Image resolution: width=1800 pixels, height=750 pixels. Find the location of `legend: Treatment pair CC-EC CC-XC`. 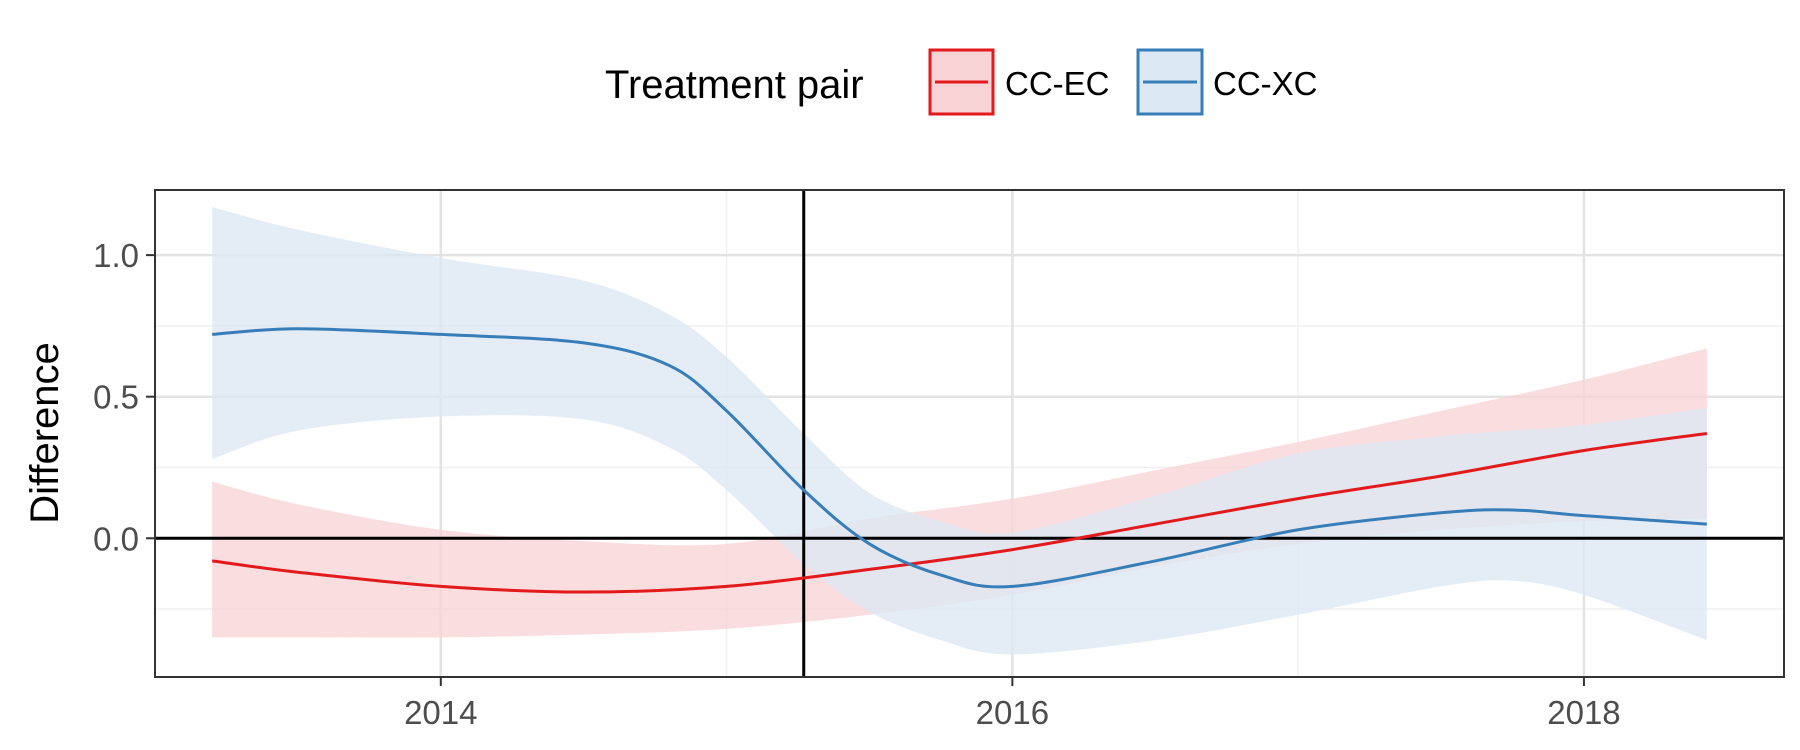

legend: Treatment pair CC-EC CC-XC is located at coordinates (961, 82).